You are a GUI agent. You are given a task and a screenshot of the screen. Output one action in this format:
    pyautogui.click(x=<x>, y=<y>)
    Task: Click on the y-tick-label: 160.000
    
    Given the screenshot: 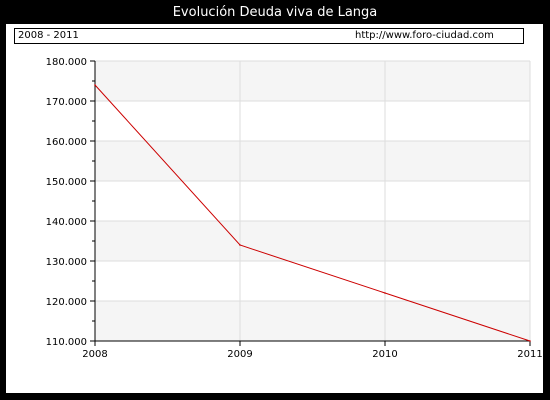 What is the action you would take?
    pyautogui.click(x=66, y=142)
    